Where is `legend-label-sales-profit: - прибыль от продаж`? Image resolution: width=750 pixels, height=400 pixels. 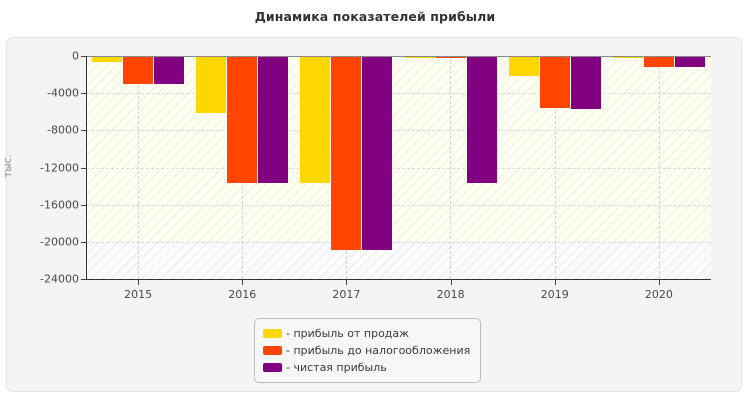 legend-label-sales-profit: - прибыль от продаж is located at coordinates (348, 333).